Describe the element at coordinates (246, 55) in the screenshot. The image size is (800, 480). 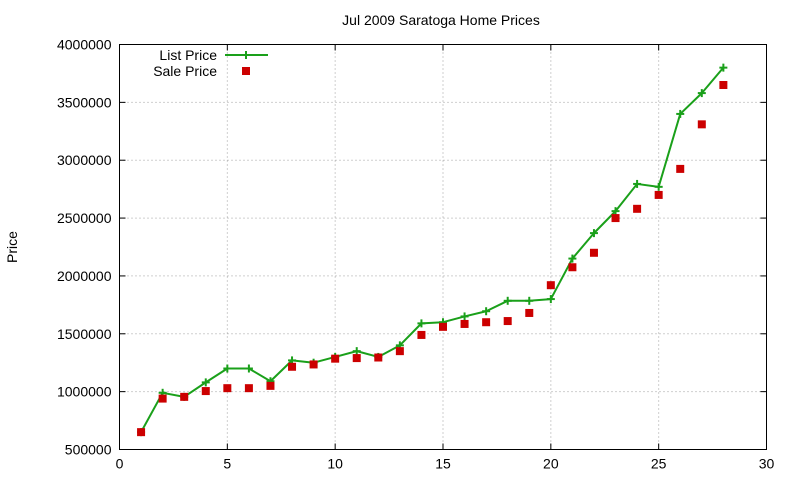
I see `legend-marker-list-price` at that location.